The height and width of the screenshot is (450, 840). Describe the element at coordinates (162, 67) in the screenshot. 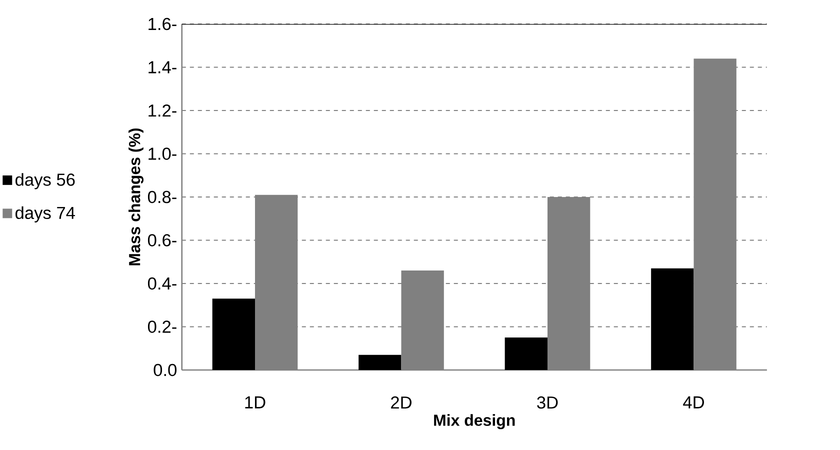

I see `y-tick-label: 1.4-` at that location.